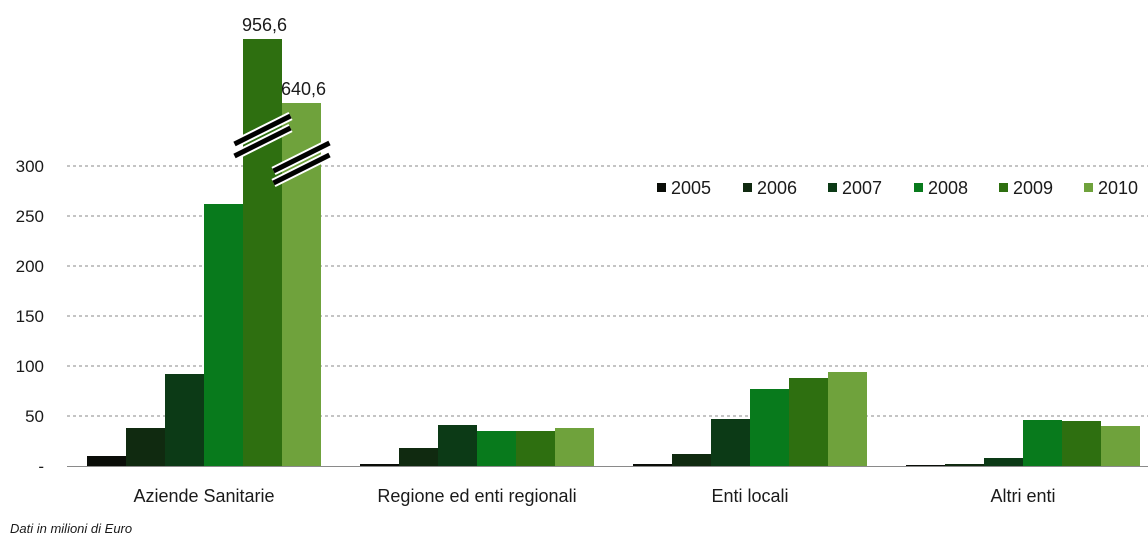 The image size is (1148, 538). Describe the element at coordinates (203, 496) in the screenshot. I see `category-label: Aziende Sanitarie` at that location.